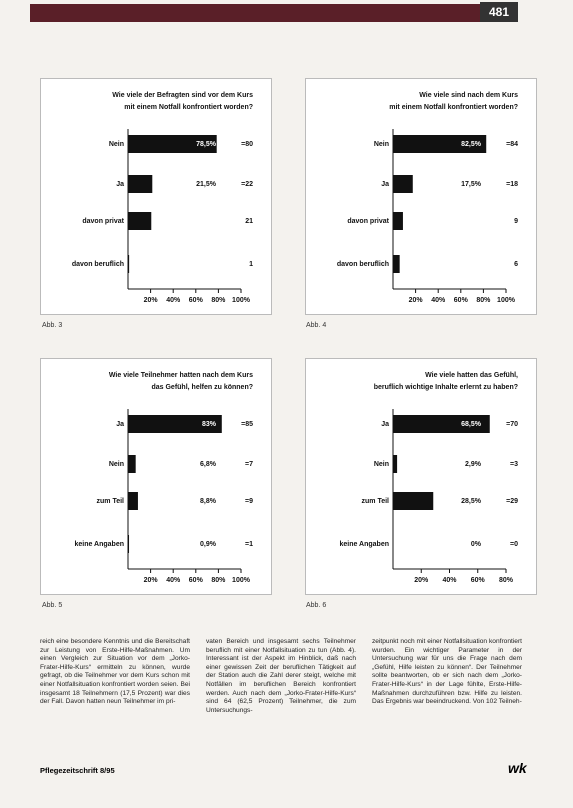 The image size is (573, 808). What do you see at coordinates (471, 144) in the screenshot?
I see `value-label: 82,5%` at bounding box center [471, 144].